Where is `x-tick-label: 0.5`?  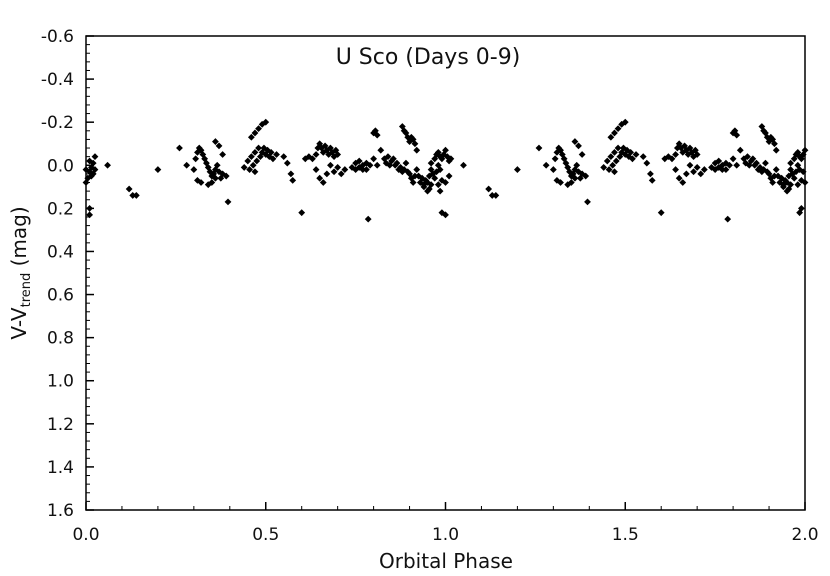 x-tick-label: 0.5 is located at coordinates (265, 535).